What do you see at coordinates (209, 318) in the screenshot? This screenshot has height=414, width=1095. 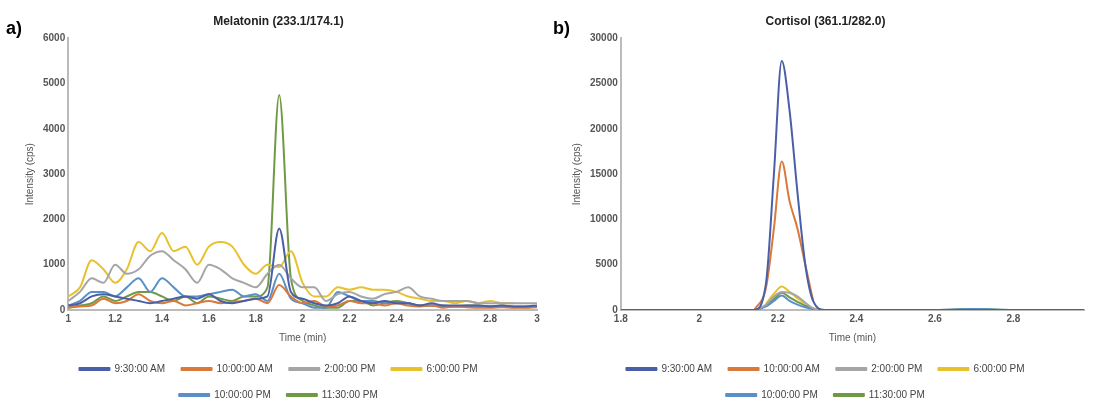 I see `x-tick-label: 1.6` at bounding box center [209, 318].